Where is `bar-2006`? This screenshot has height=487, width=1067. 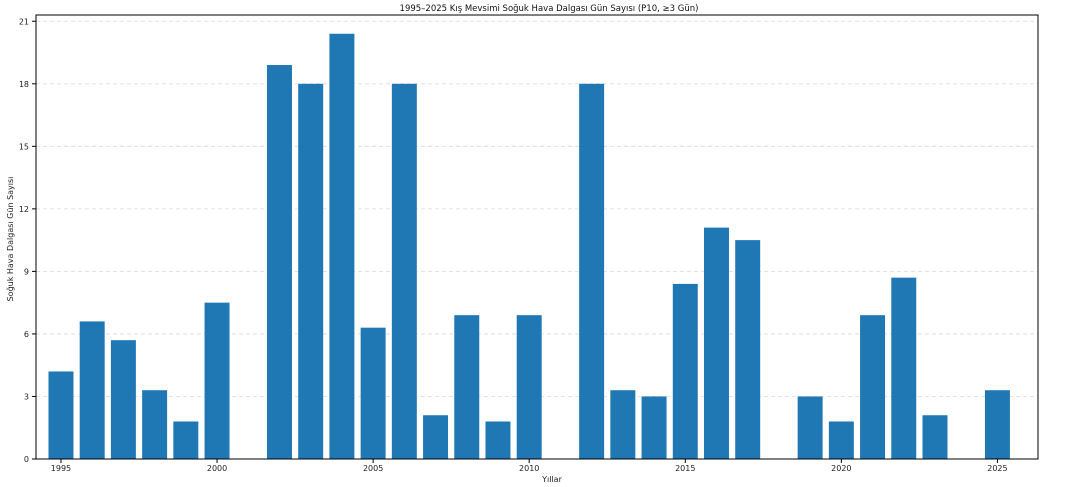 bar-2006 is located at coordinates (404, 271).